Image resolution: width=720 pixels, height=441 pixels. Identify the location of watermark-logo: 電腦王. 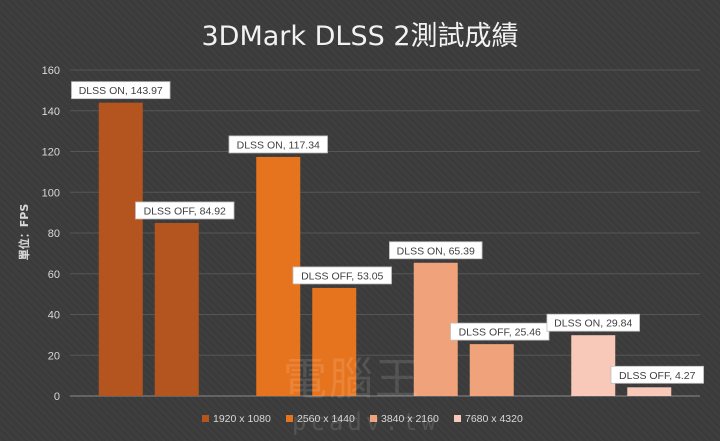
(352, 379).